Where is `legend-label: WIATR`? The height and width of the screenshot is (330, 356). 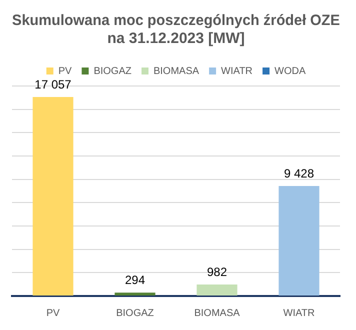
legend-label: WIATR is located at coordinates (237, 71).